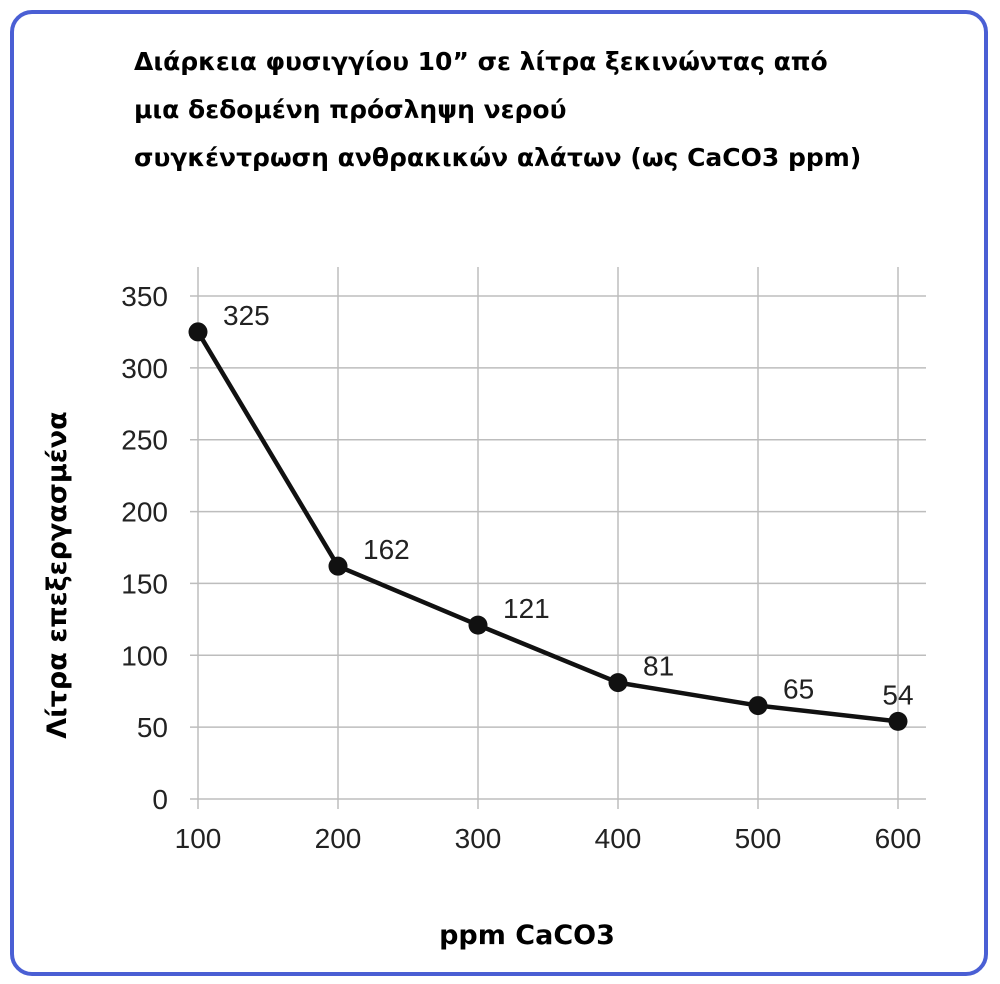  I want to click on y-tick-label: 0, so click(160, 799).